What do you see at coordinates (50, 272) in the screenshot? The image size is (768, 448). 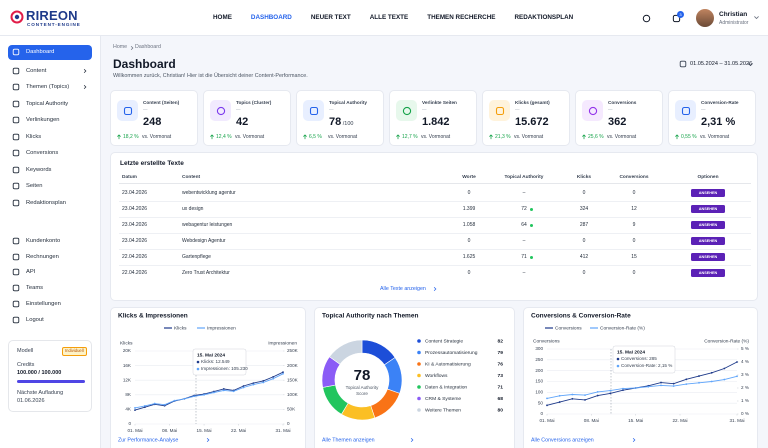 I see `sidebar-item: API` at bounding box center [50, 272].